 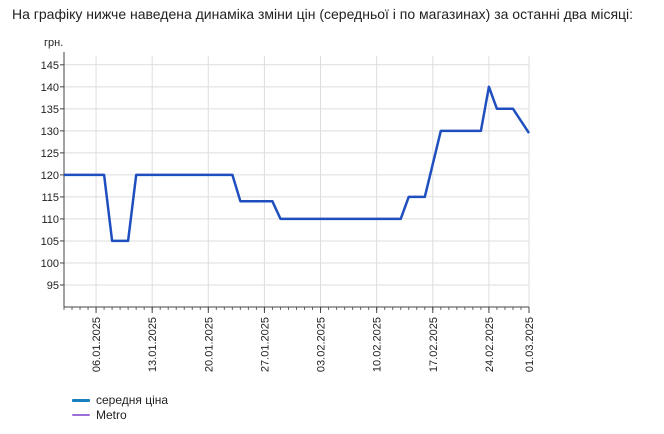 I want to click on y-tick-label: 110, so click(x=50, y=220).